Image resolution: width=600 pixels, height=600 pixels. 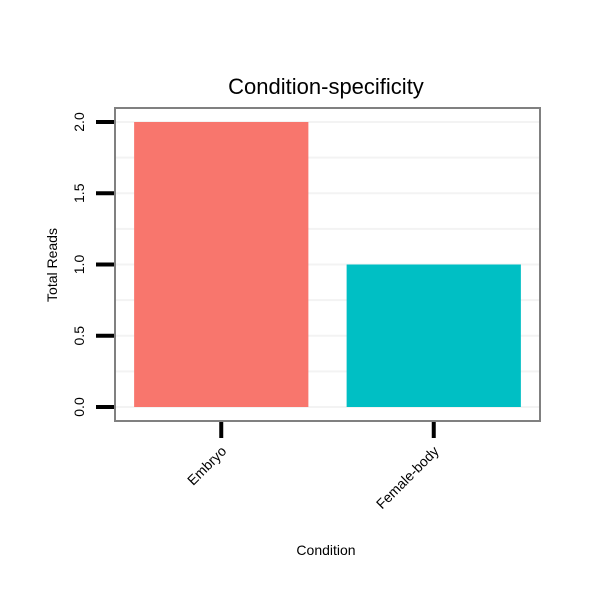 I want to click on y-tick-label: 0.0, so click(x=79, y=407).